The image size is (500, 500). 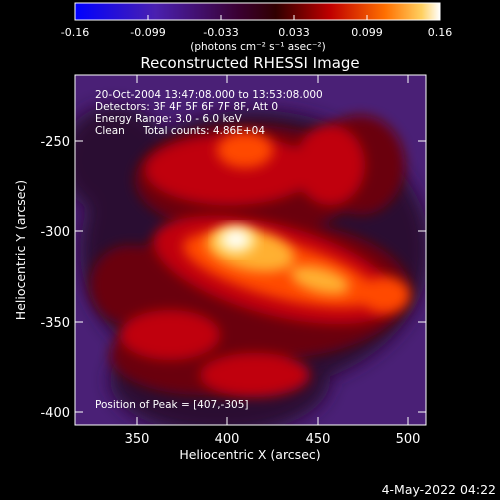 What do you see at coordinates (75, 32) in the screenshot?
I see `colorbar-tick-label: -0.16` at bounding box center [75, 32].